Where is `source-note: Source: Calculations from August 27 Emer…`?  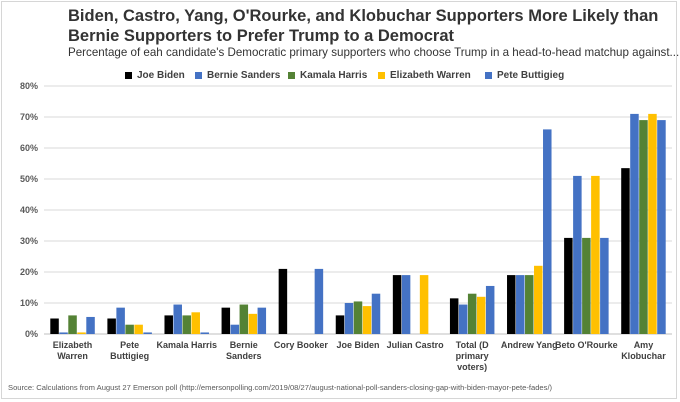
source-note: Source: Calculations from August 27 Emer… is located at coordinates (280, 387).